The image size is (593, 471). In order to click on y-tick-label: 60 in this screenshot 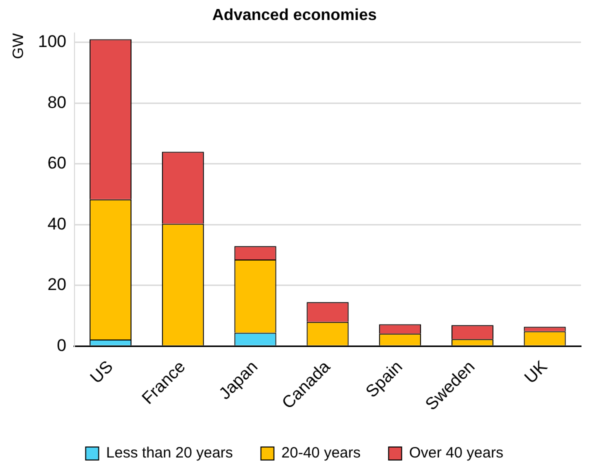, I will do `click(56, 163)`.